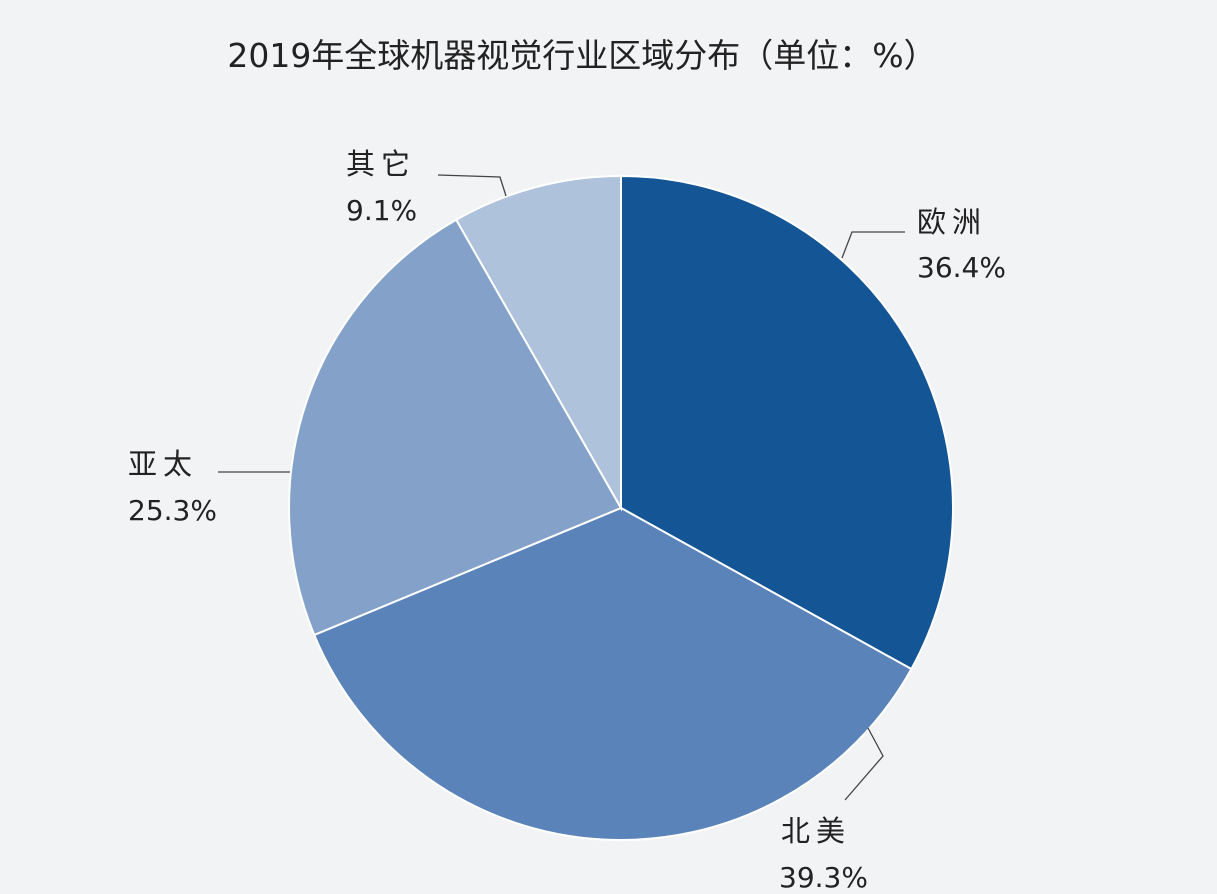  What do you see at coordinates (823, 877) in the screenshot?
I see `slice-label-value-2: 39.3%` at bounding box center [823, 877].